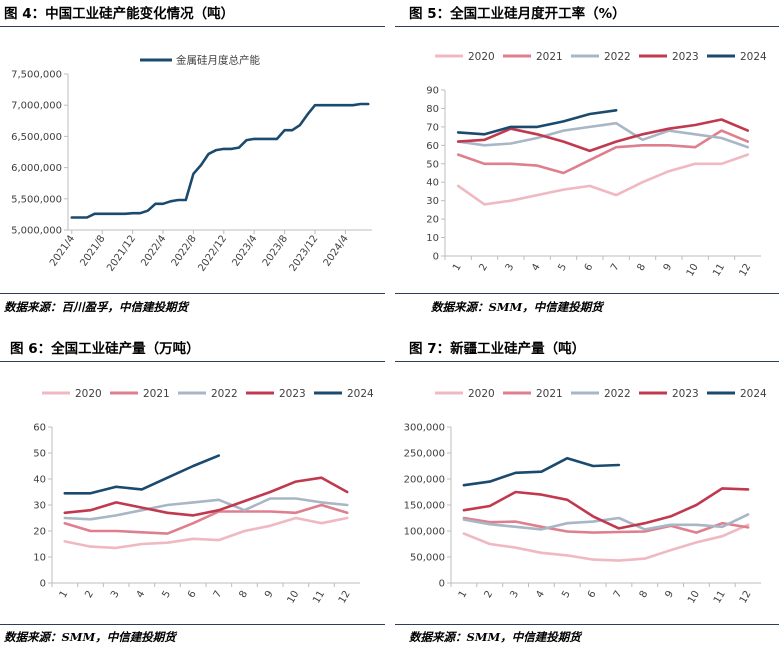  What do you see at coordinates (36, 231) in the screenshot?
I see `y-tick-label: 5,000,000` at bounding box center [36, 231].